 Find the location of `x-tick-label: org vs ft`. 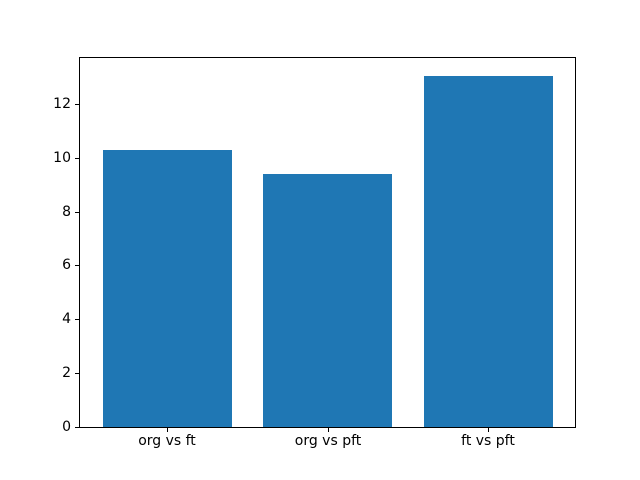

x-tick-label: org vs ft is located at coordinates (167, 441).